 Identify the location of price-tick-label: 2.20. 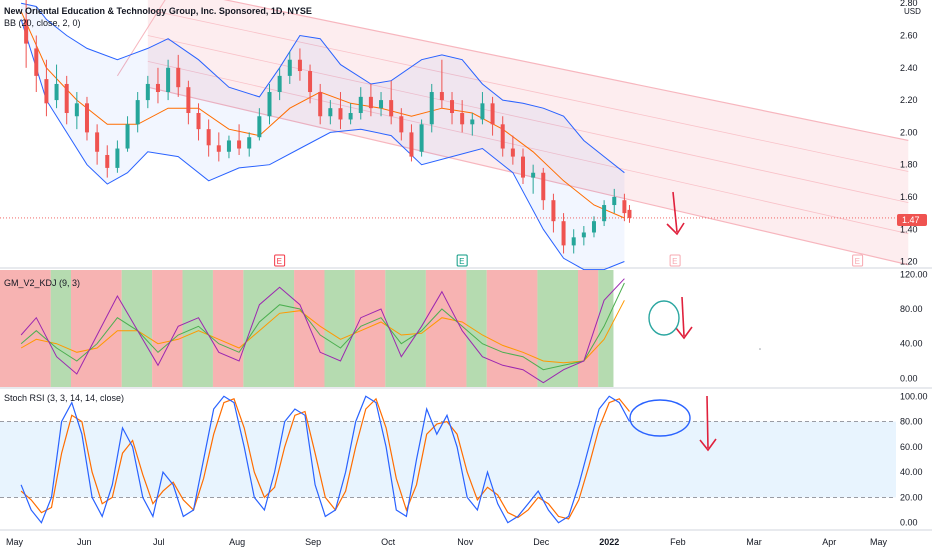
(909, 100).